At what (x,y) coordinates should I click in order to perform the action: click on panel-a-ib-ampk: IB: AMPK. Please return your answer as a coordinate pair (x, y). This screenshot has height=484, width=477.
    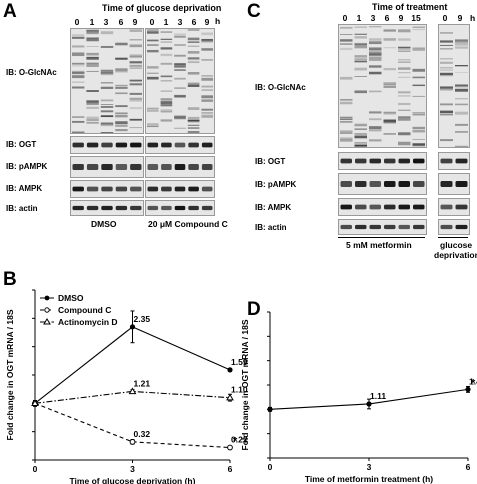
    Looking at the image, I should click on (24, 188).